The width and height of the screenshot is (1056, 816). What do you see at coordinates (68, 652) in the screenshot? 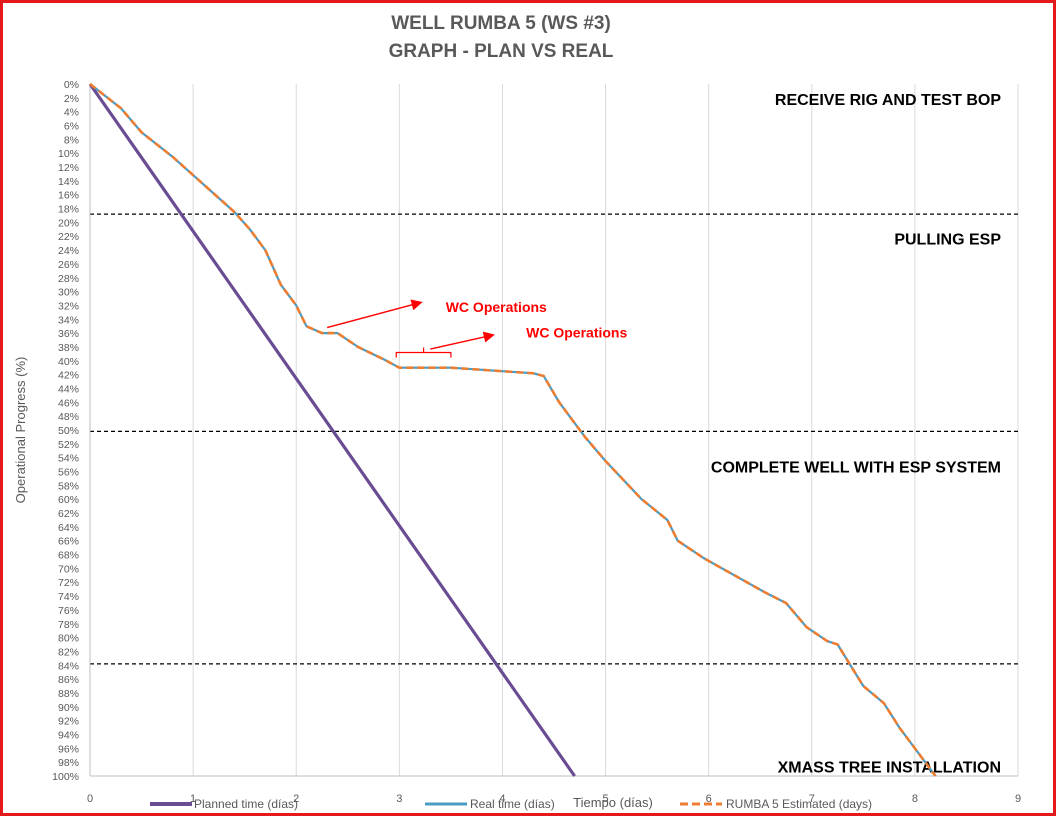
I see `y-tick-label: 82%` at bounding box center [68, 652].